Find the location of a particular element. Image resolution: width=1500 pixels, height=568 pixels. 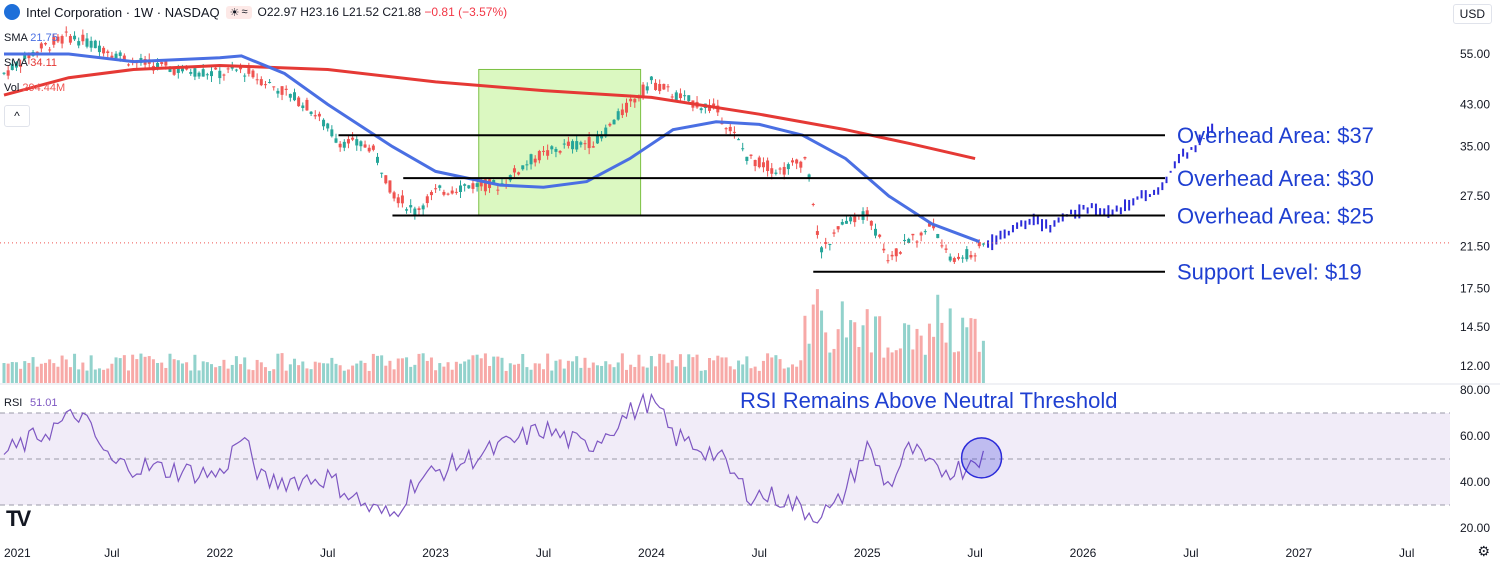

sma-short-legend: SMA 21.75 is located at coordinates (31, 38).